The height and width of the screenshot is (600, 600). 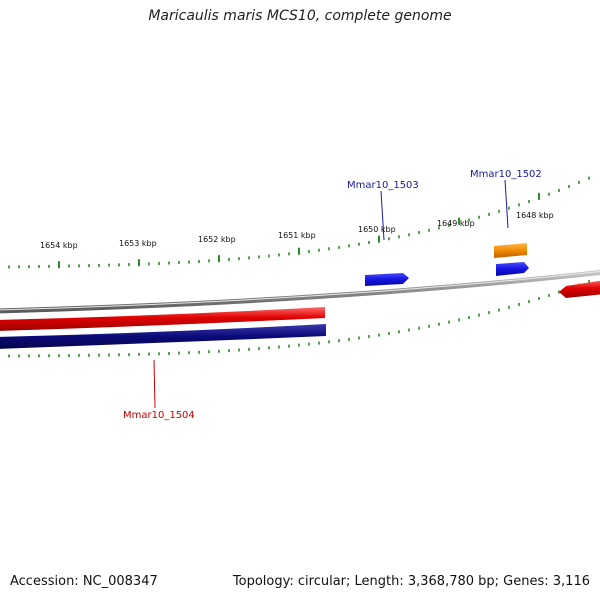 I want to click on tick-label: 1654 kbp, so click(x=59, y=245).